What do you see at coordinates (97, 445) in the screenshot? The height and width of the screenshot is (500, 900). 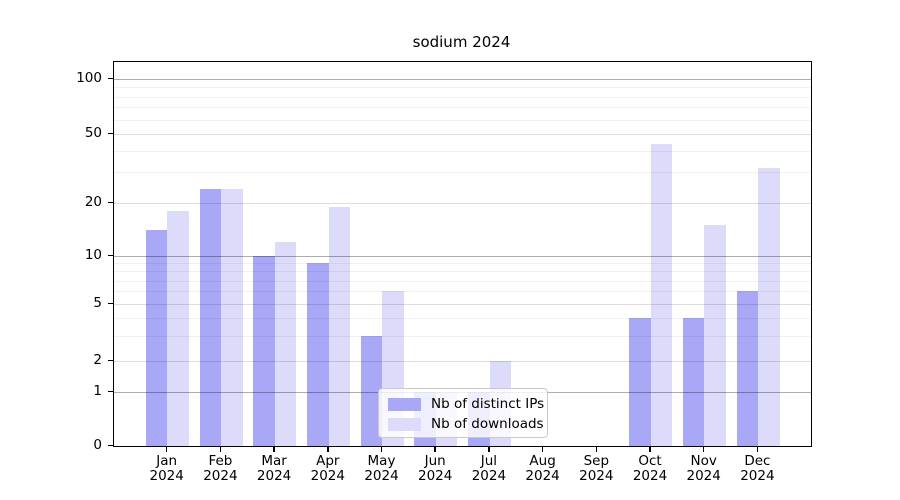 I see `y-tick-label: 0` at bounding box center [97, 445].